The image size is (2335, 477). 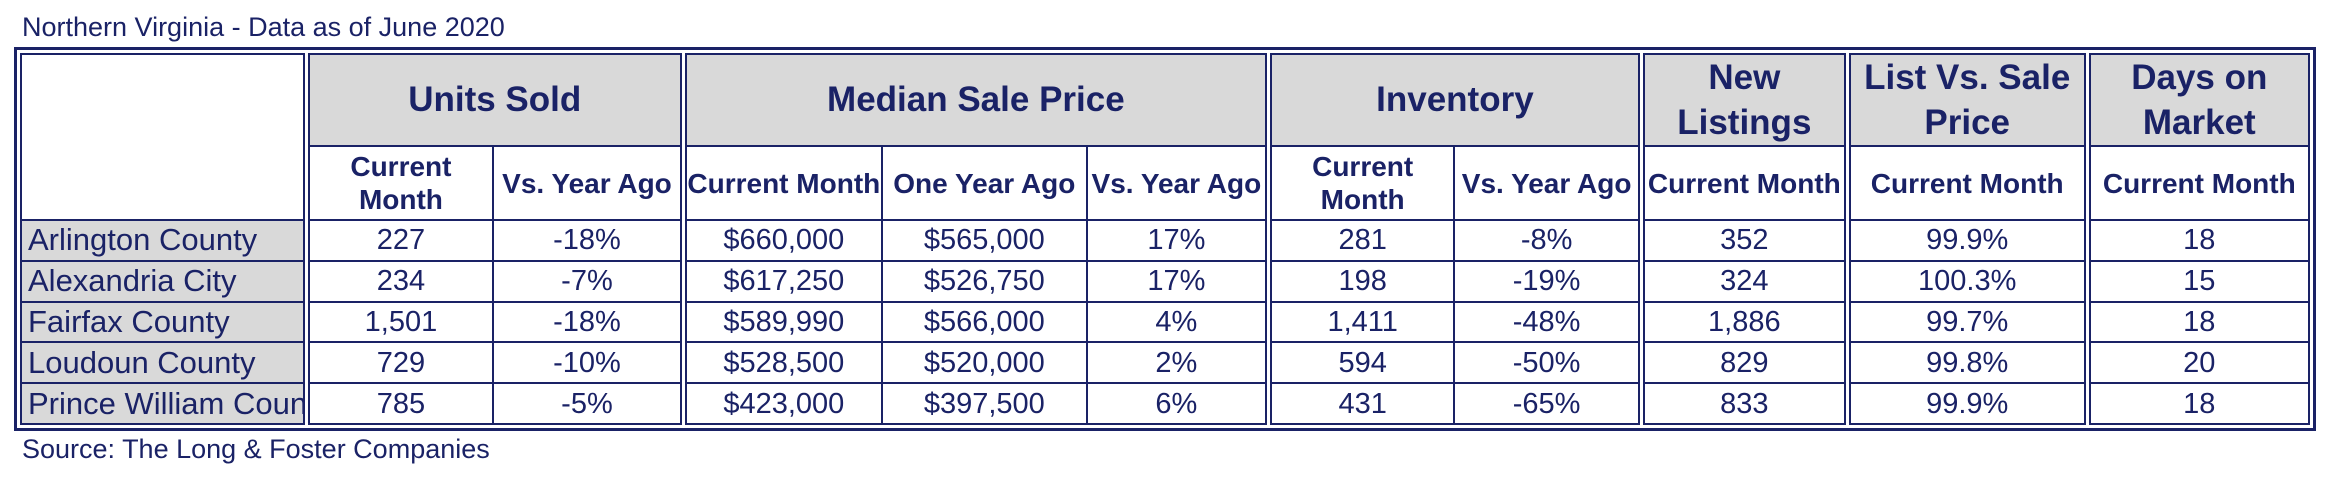 What do you see at coordinates (588, 403) in the screenshot?
I see `table-cell: -5%` at bounding box center [588, 403].